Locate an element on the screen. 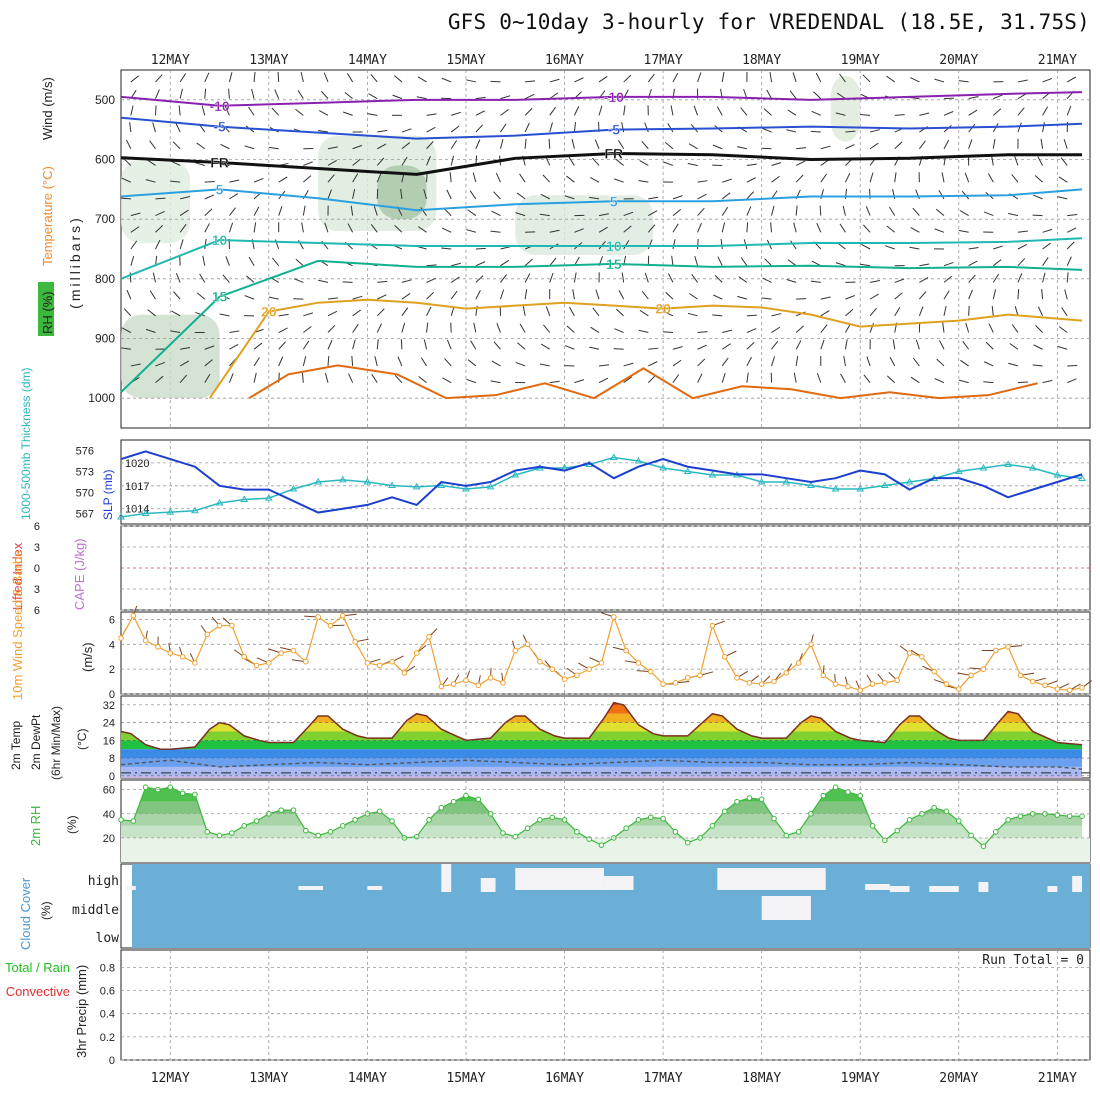  temp-tick-label: 8 is located at coordinates (112, 759).